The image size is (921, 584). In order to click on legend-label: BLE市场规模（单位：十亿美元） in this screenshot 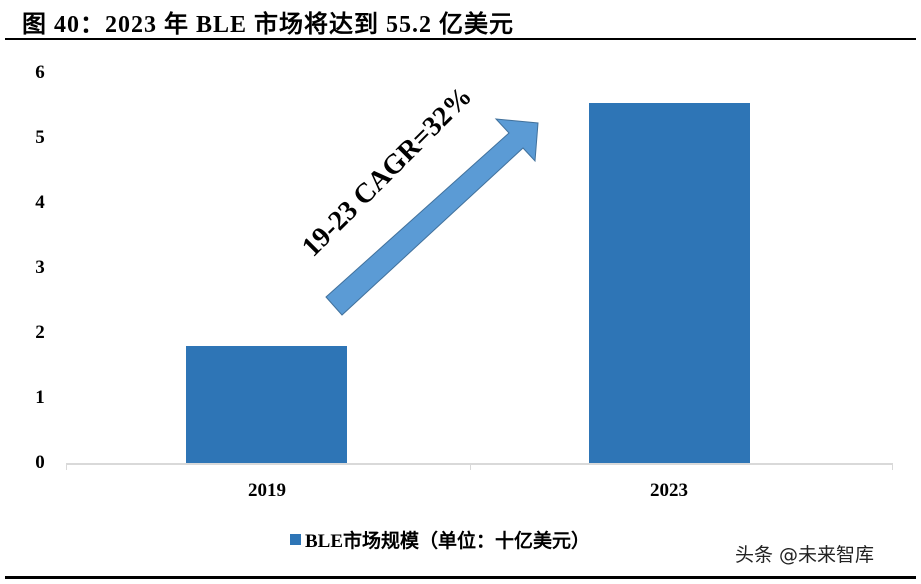, I will do `click(448, 541)`.